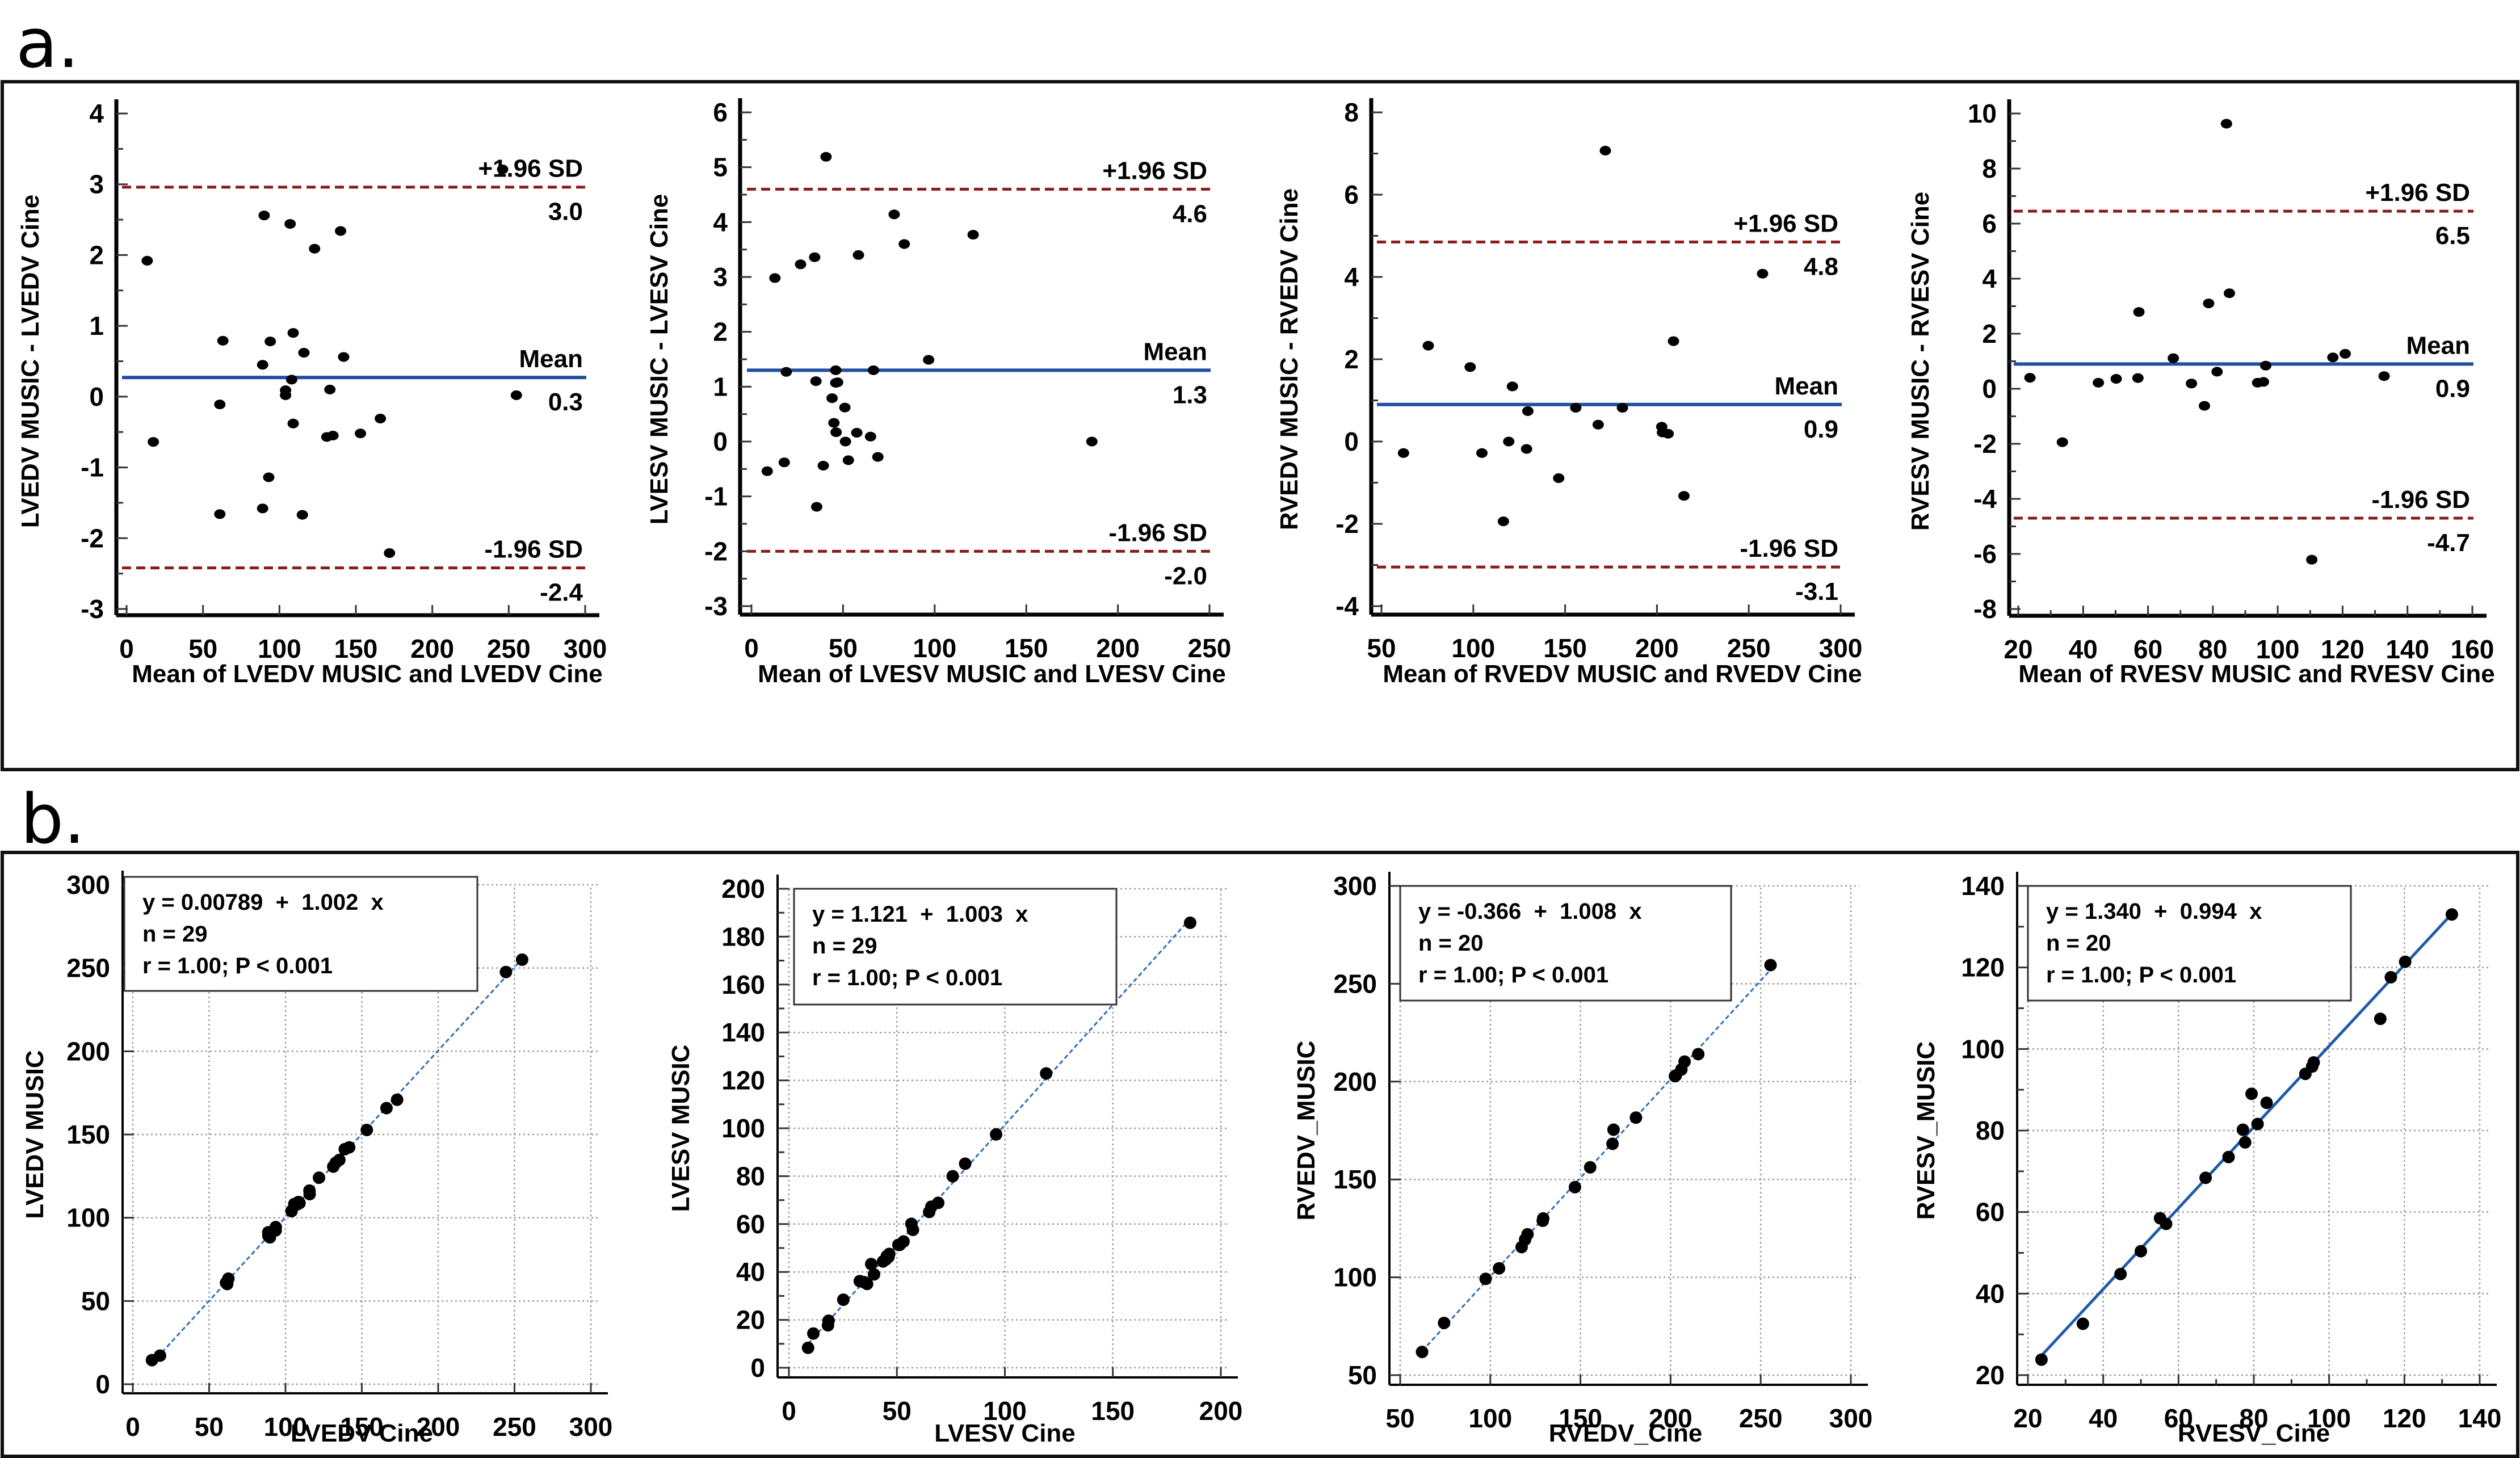 The image size is (2520, 1458). Describe the element at coordinates (175, 934) in the screenshot. I see `stats-line: n = 29` at that location.